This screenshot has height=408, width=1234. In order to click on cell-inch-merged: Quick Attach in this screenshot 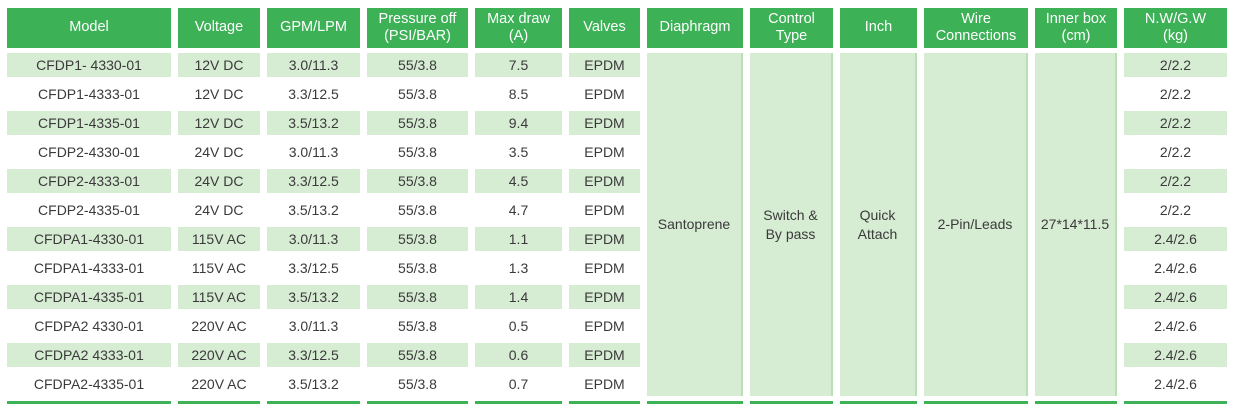, I will do `click(878, 224)`.